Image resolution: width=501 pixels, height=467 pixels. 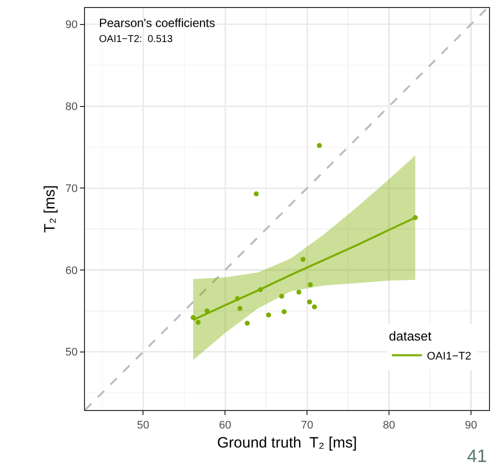 I want to click on annotation: OAI1−T2: 0.513, so click(x=136, y=39).